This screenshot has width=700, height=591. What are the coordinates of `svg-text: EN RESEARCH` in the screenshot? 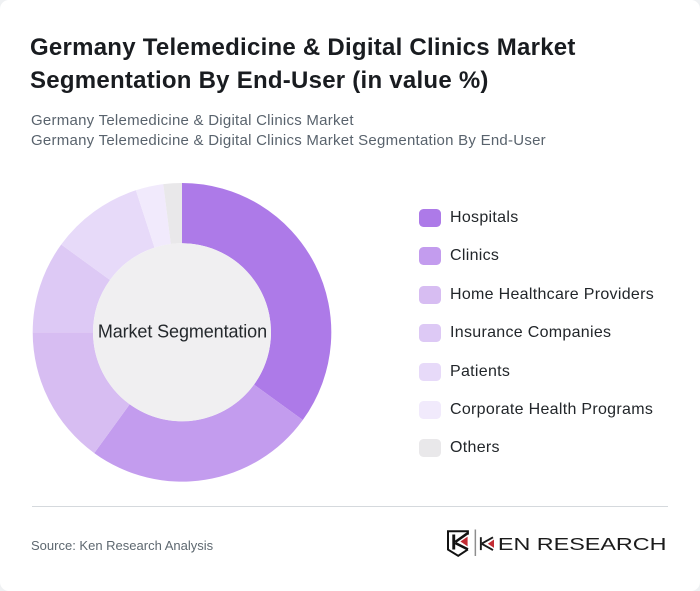 It's located at (582, 544).